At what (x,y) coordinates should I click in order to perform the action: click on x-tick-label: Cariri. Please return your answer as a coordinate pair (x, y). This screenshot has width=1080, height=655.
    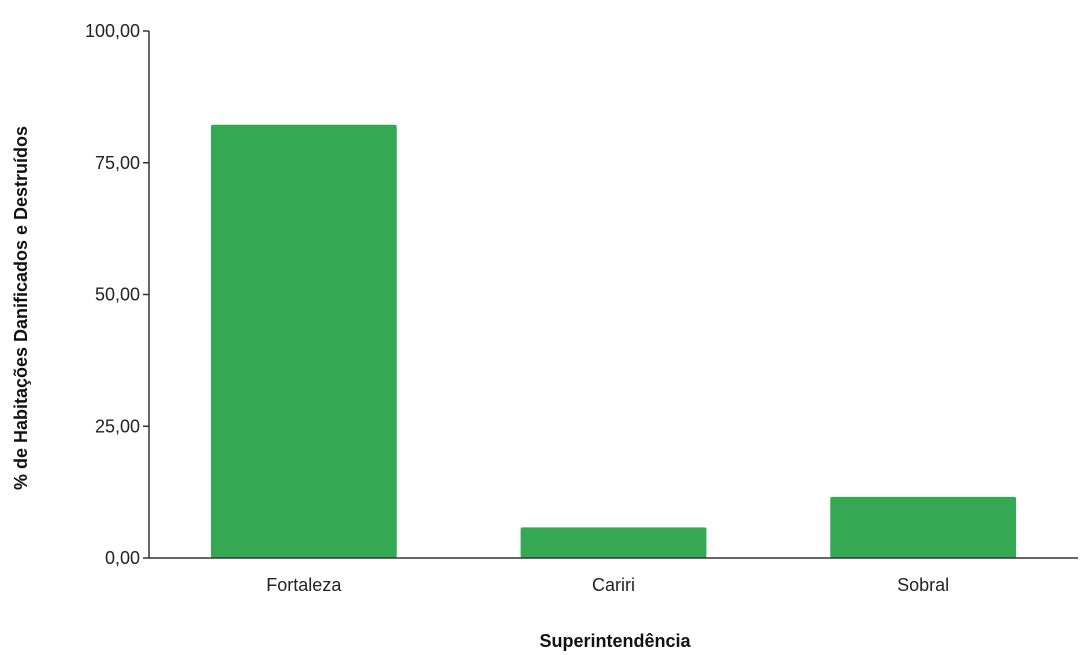
    Looking at the image, I should click on (613, 585).